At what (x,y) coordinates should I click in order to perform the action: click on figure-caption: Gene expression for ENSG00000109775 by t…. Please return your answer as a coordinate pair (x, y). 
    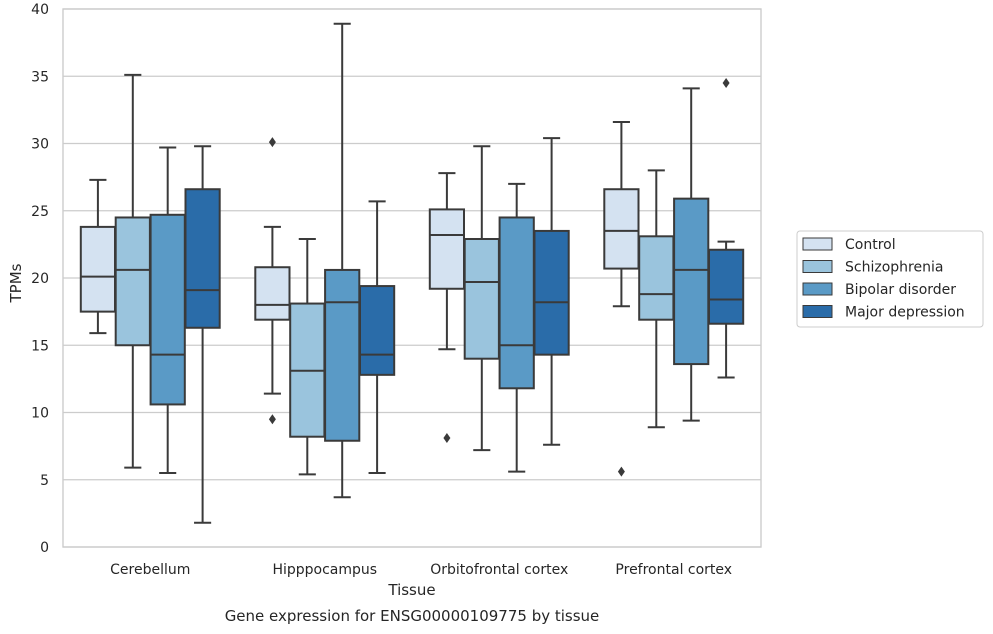
    Looking at the image, I should click on (412, 616).